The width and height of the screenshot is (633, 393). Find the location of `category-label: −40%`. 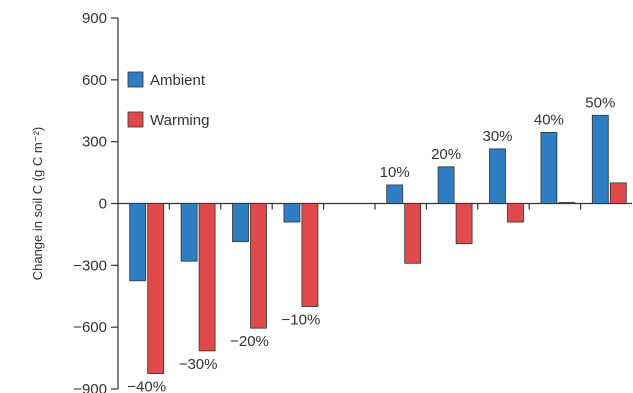

category-label: −40% is located at coordinates (146, 386).